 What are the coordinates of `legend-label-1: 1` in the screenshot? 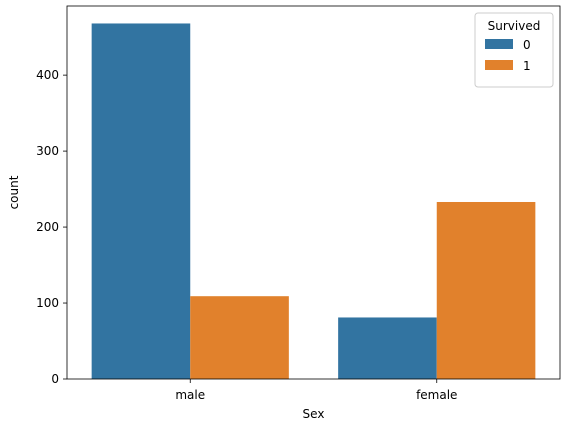 It's located at (527, 66).